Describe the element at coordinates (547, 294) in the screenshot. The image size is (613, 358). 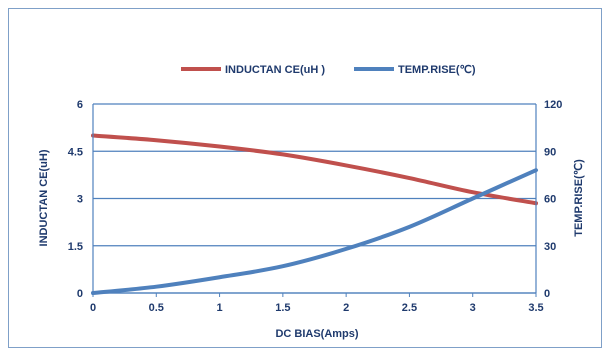
I see `y2-tick-label-0: 0` at that location.